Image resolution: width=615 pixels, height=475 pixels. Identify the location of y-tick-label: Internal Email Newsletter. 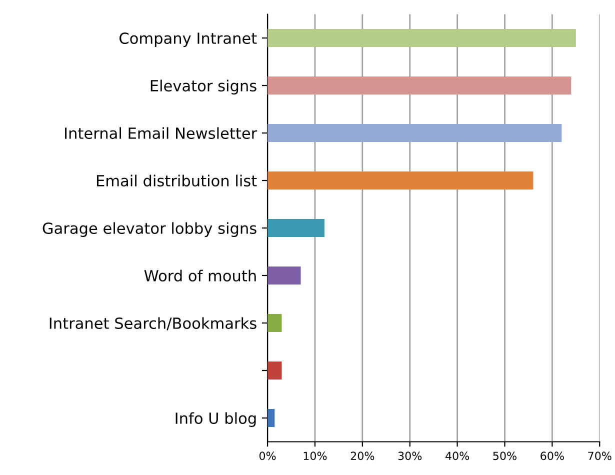
(161, 133).